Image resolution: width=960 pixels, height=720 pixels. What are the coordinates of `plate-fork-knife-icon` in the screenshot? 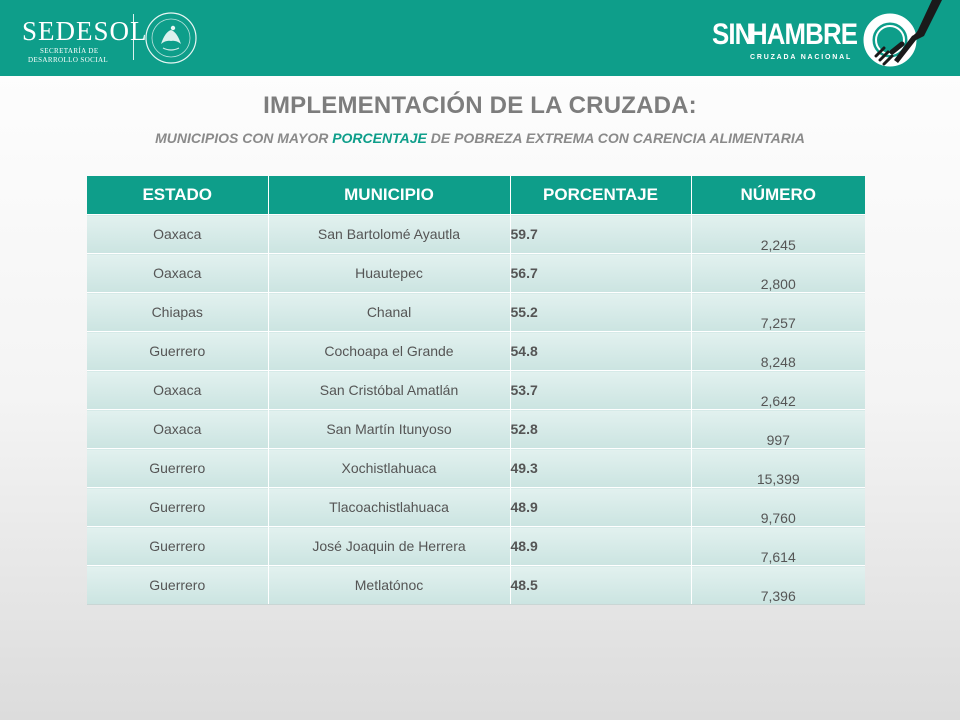 It's located at (902, 33).